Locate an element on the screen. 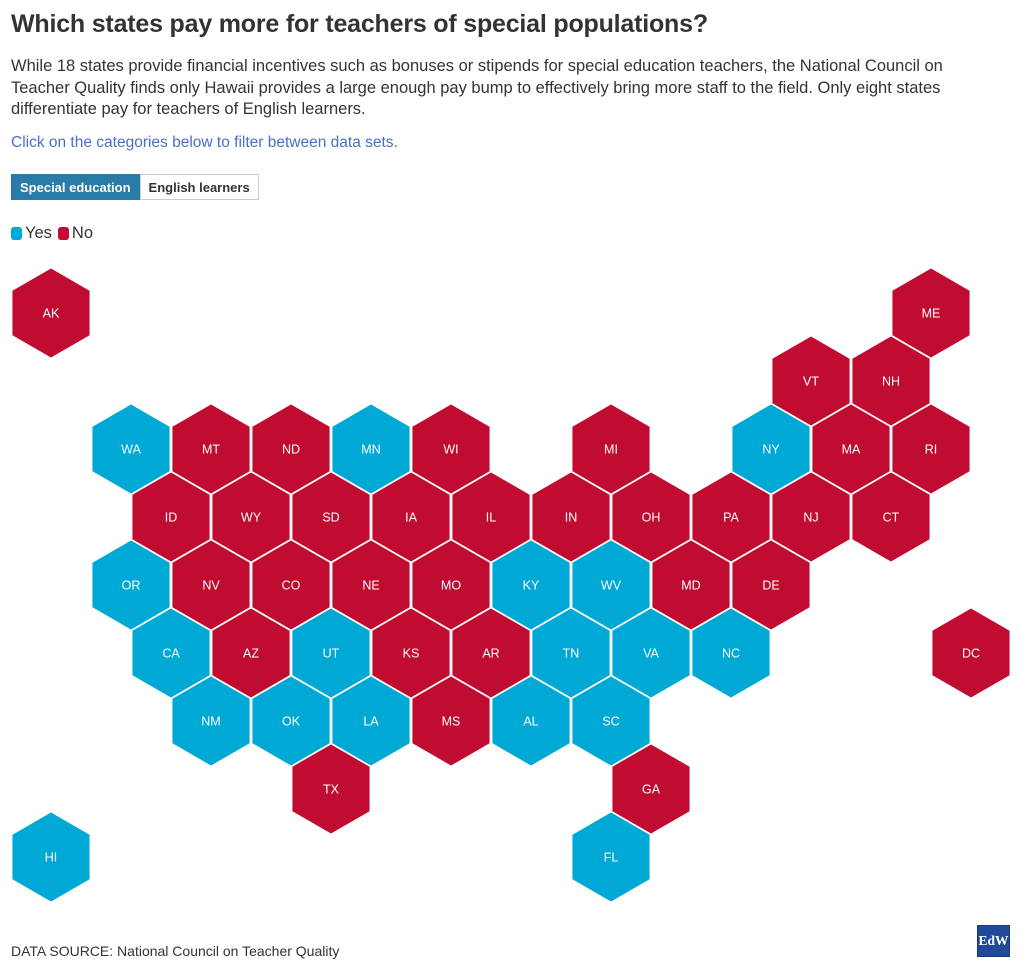  state-tile-al: AL is located at coordinates (531, 721).